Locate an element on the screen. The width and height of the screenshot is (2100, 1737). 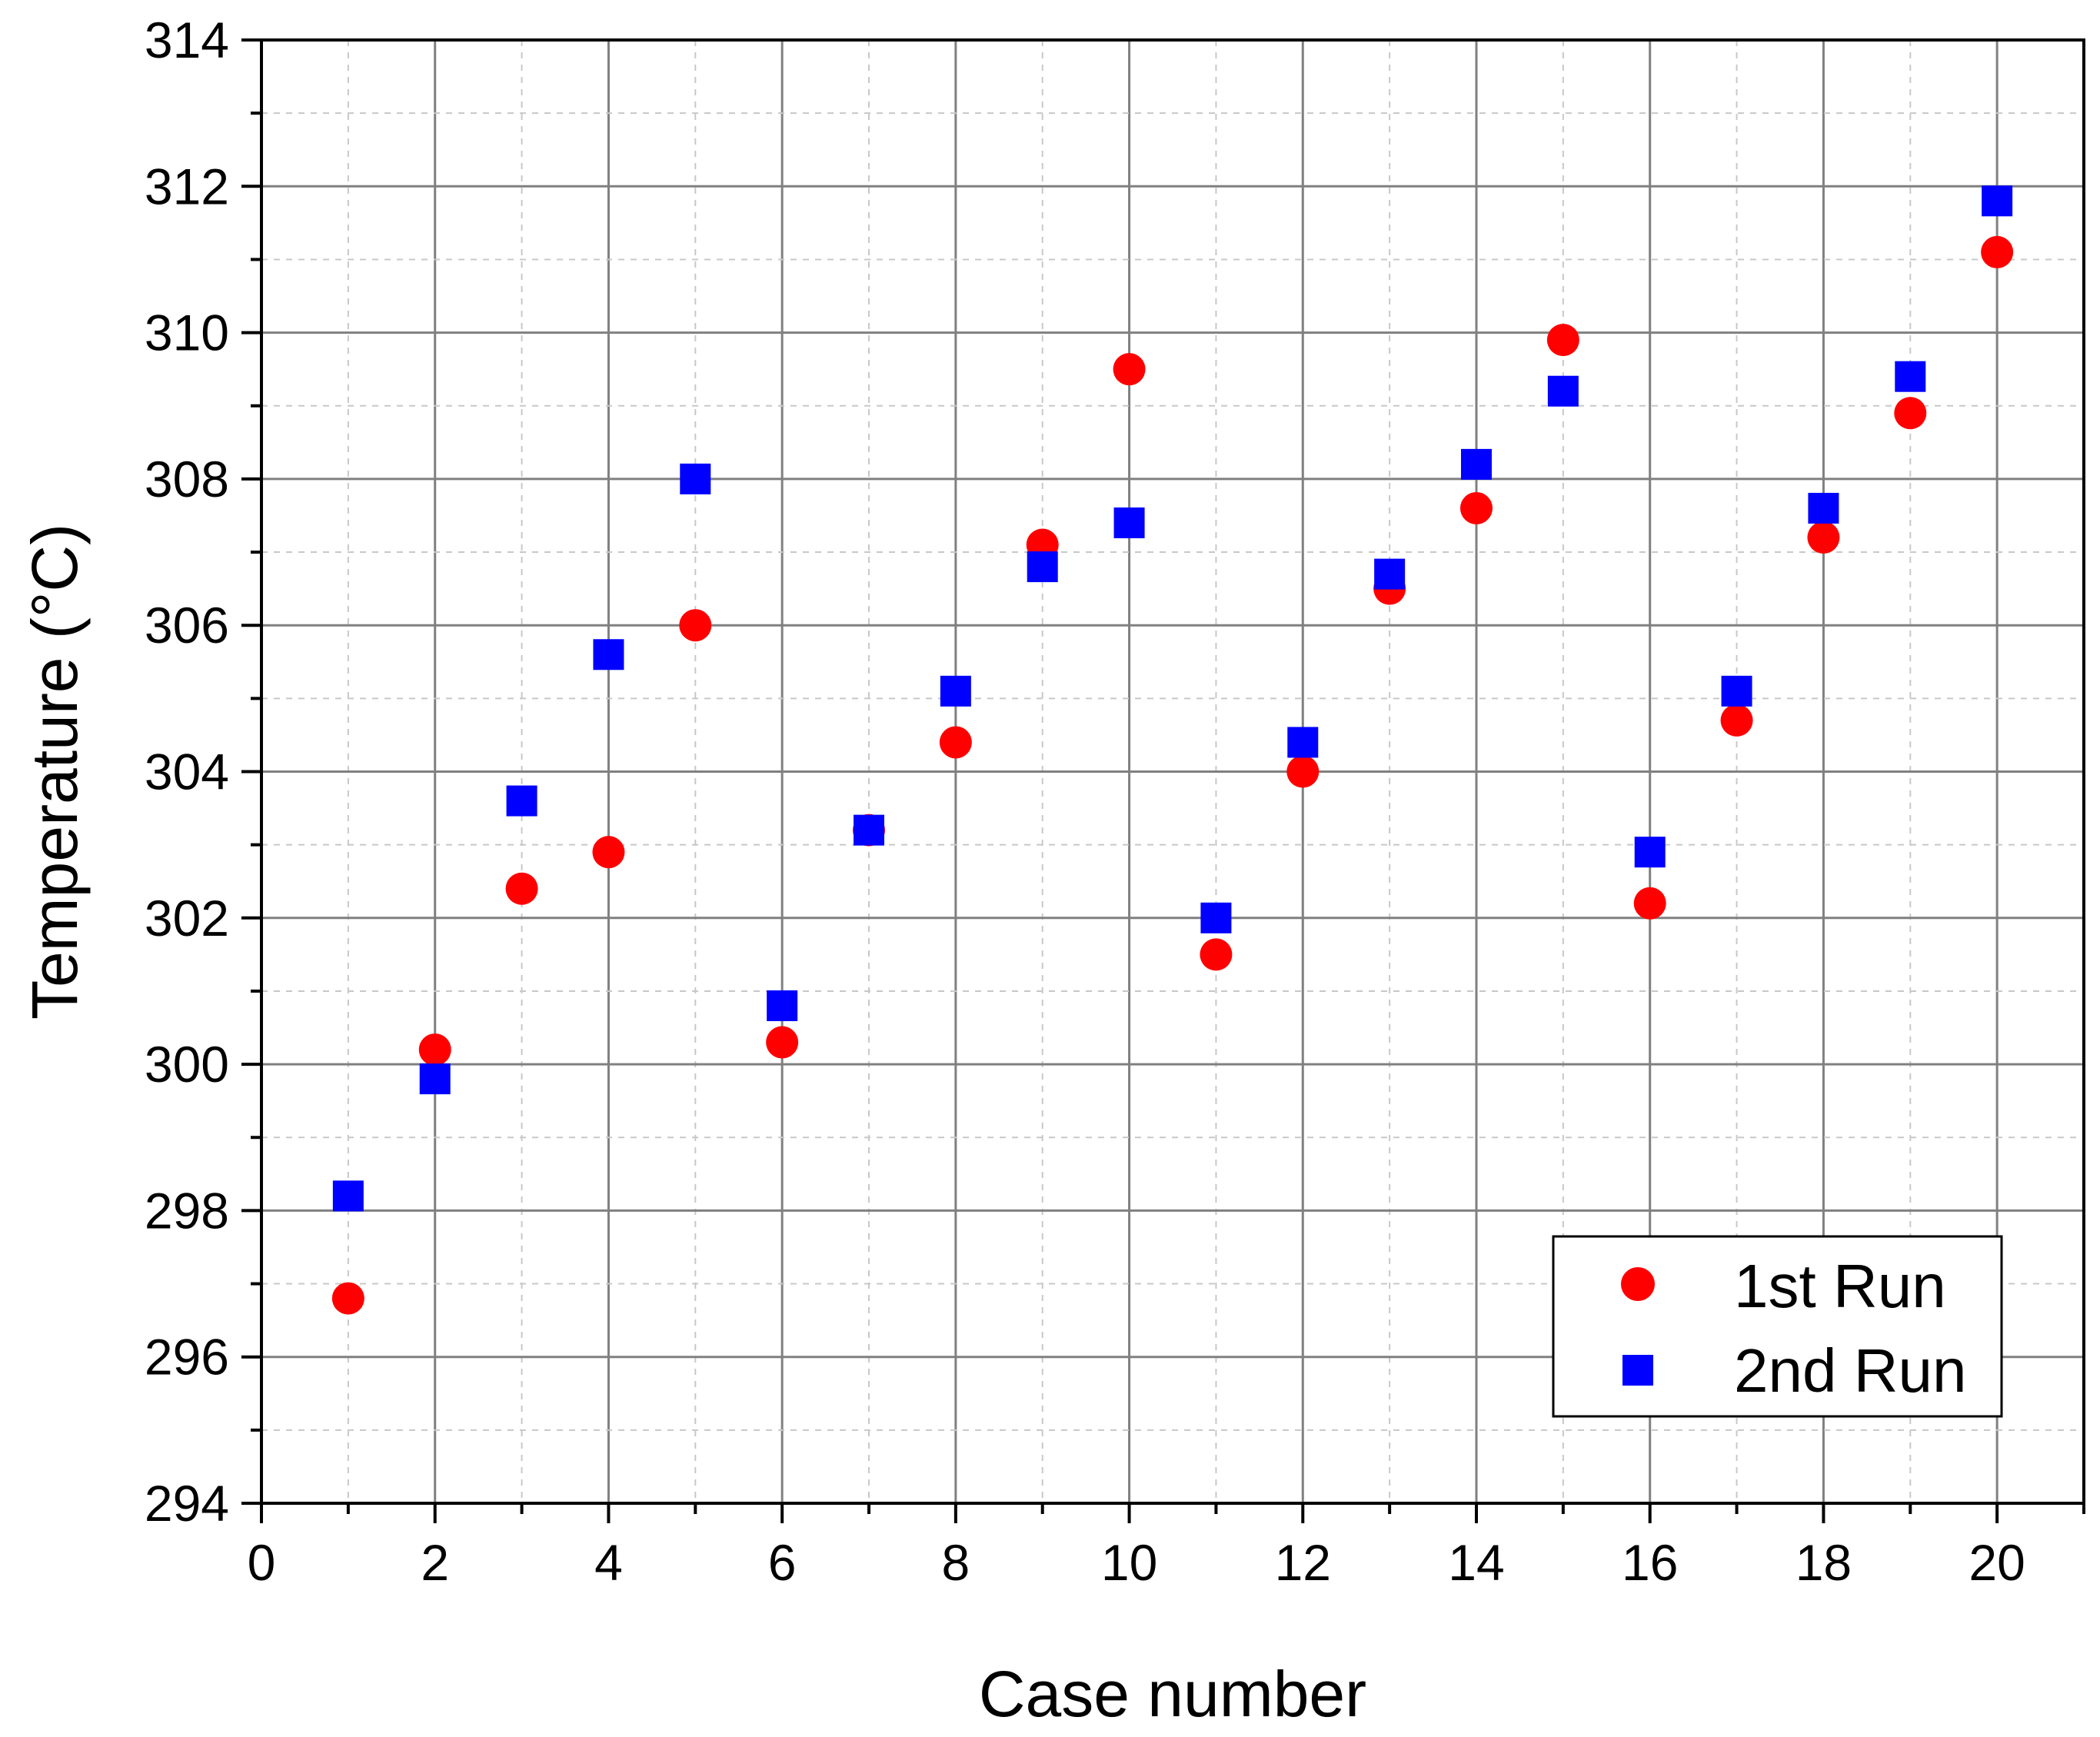
x-tick-label: 12 is located at coordinates (1303, 1562).